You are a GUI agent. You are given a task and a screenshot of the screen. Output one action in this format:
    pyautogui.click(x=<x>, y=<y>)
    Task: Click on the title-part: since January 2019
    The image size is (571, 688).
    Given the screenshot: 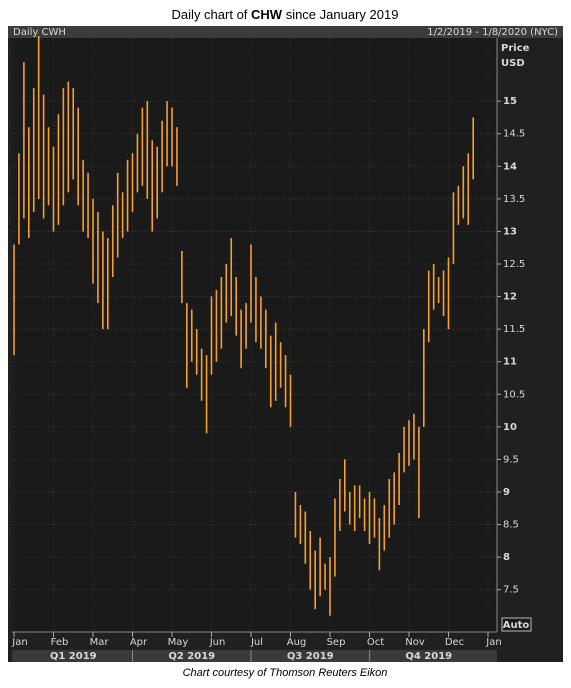 What is the action you would take?
    pyautogui.click(x=340, y=14)
    